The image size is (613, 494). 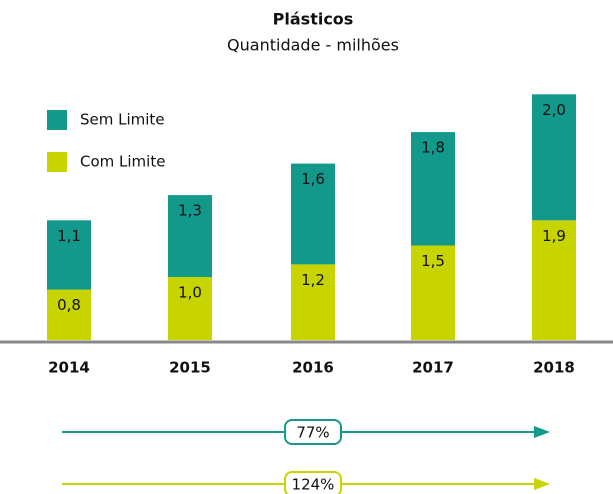 What do you see at coordinates (313, 280) in the screenshot?
I see `value-label: 1,2` at bounding box center [313, 280].